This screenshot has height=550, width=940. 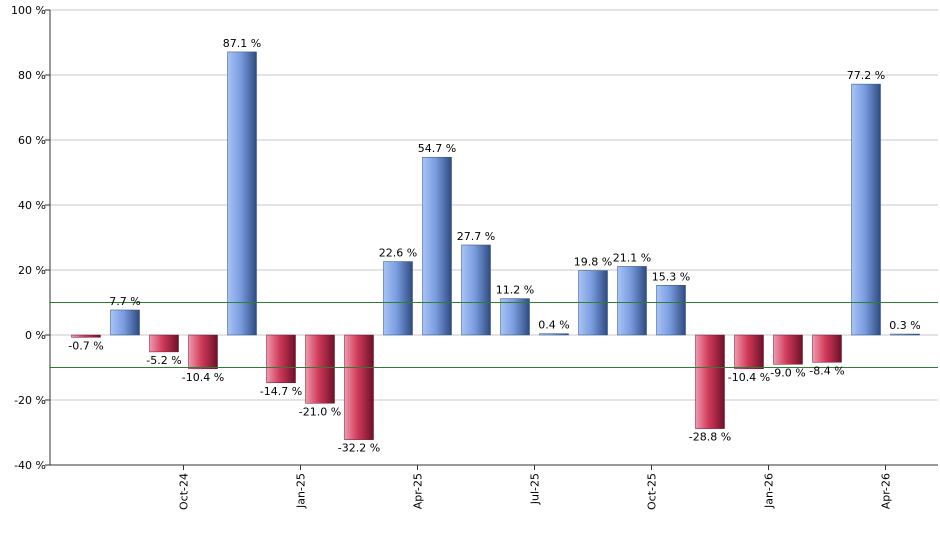 What do you see at coordinates (632, 257) in the screenshot?
I see `bar-value-label: 21.1 %` at bounding box center [632, 257].